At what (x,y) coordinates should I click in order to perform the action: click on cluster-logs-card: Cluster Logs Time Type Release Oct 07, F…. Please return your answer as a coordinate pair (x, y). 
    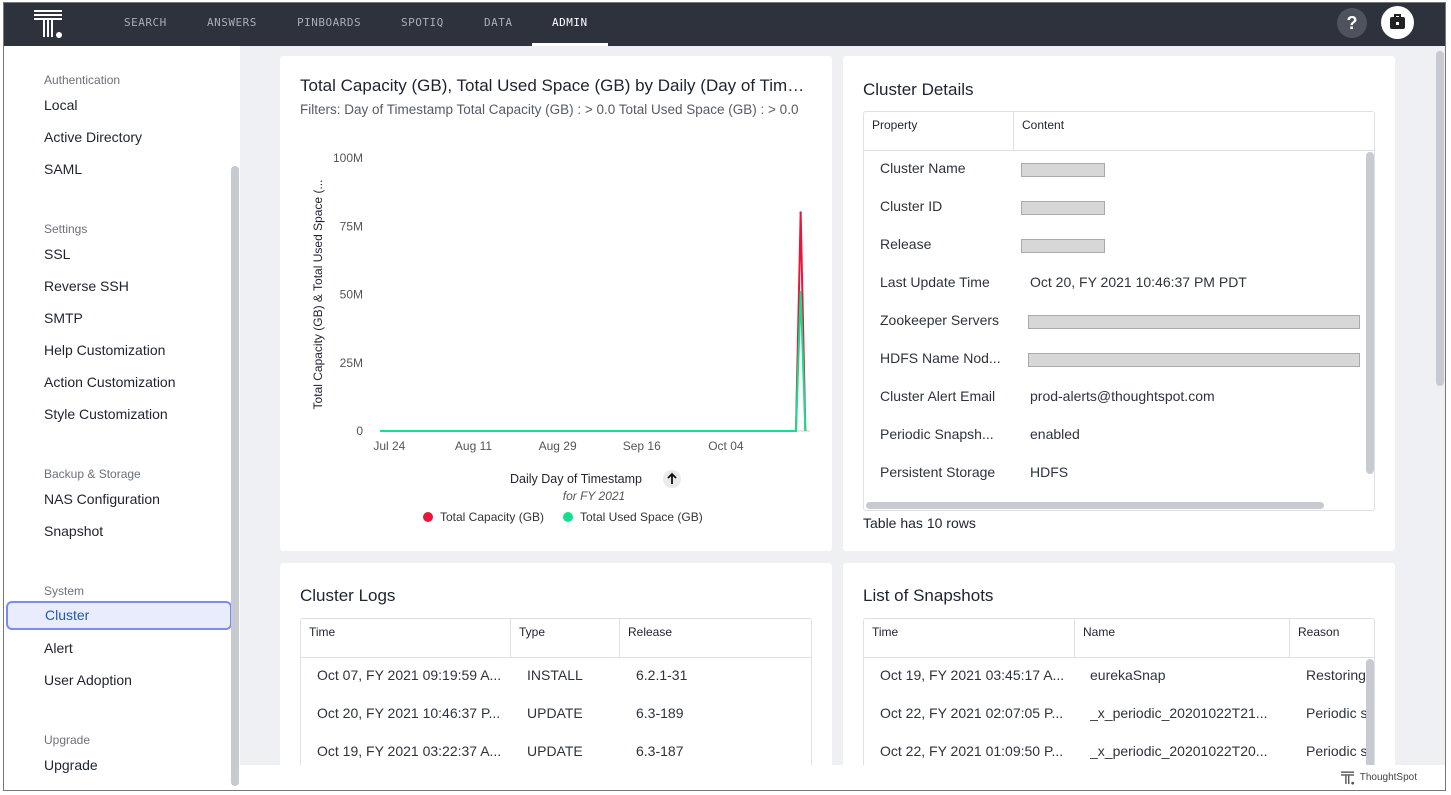
    Looking at the image, I should click on (556, 670).